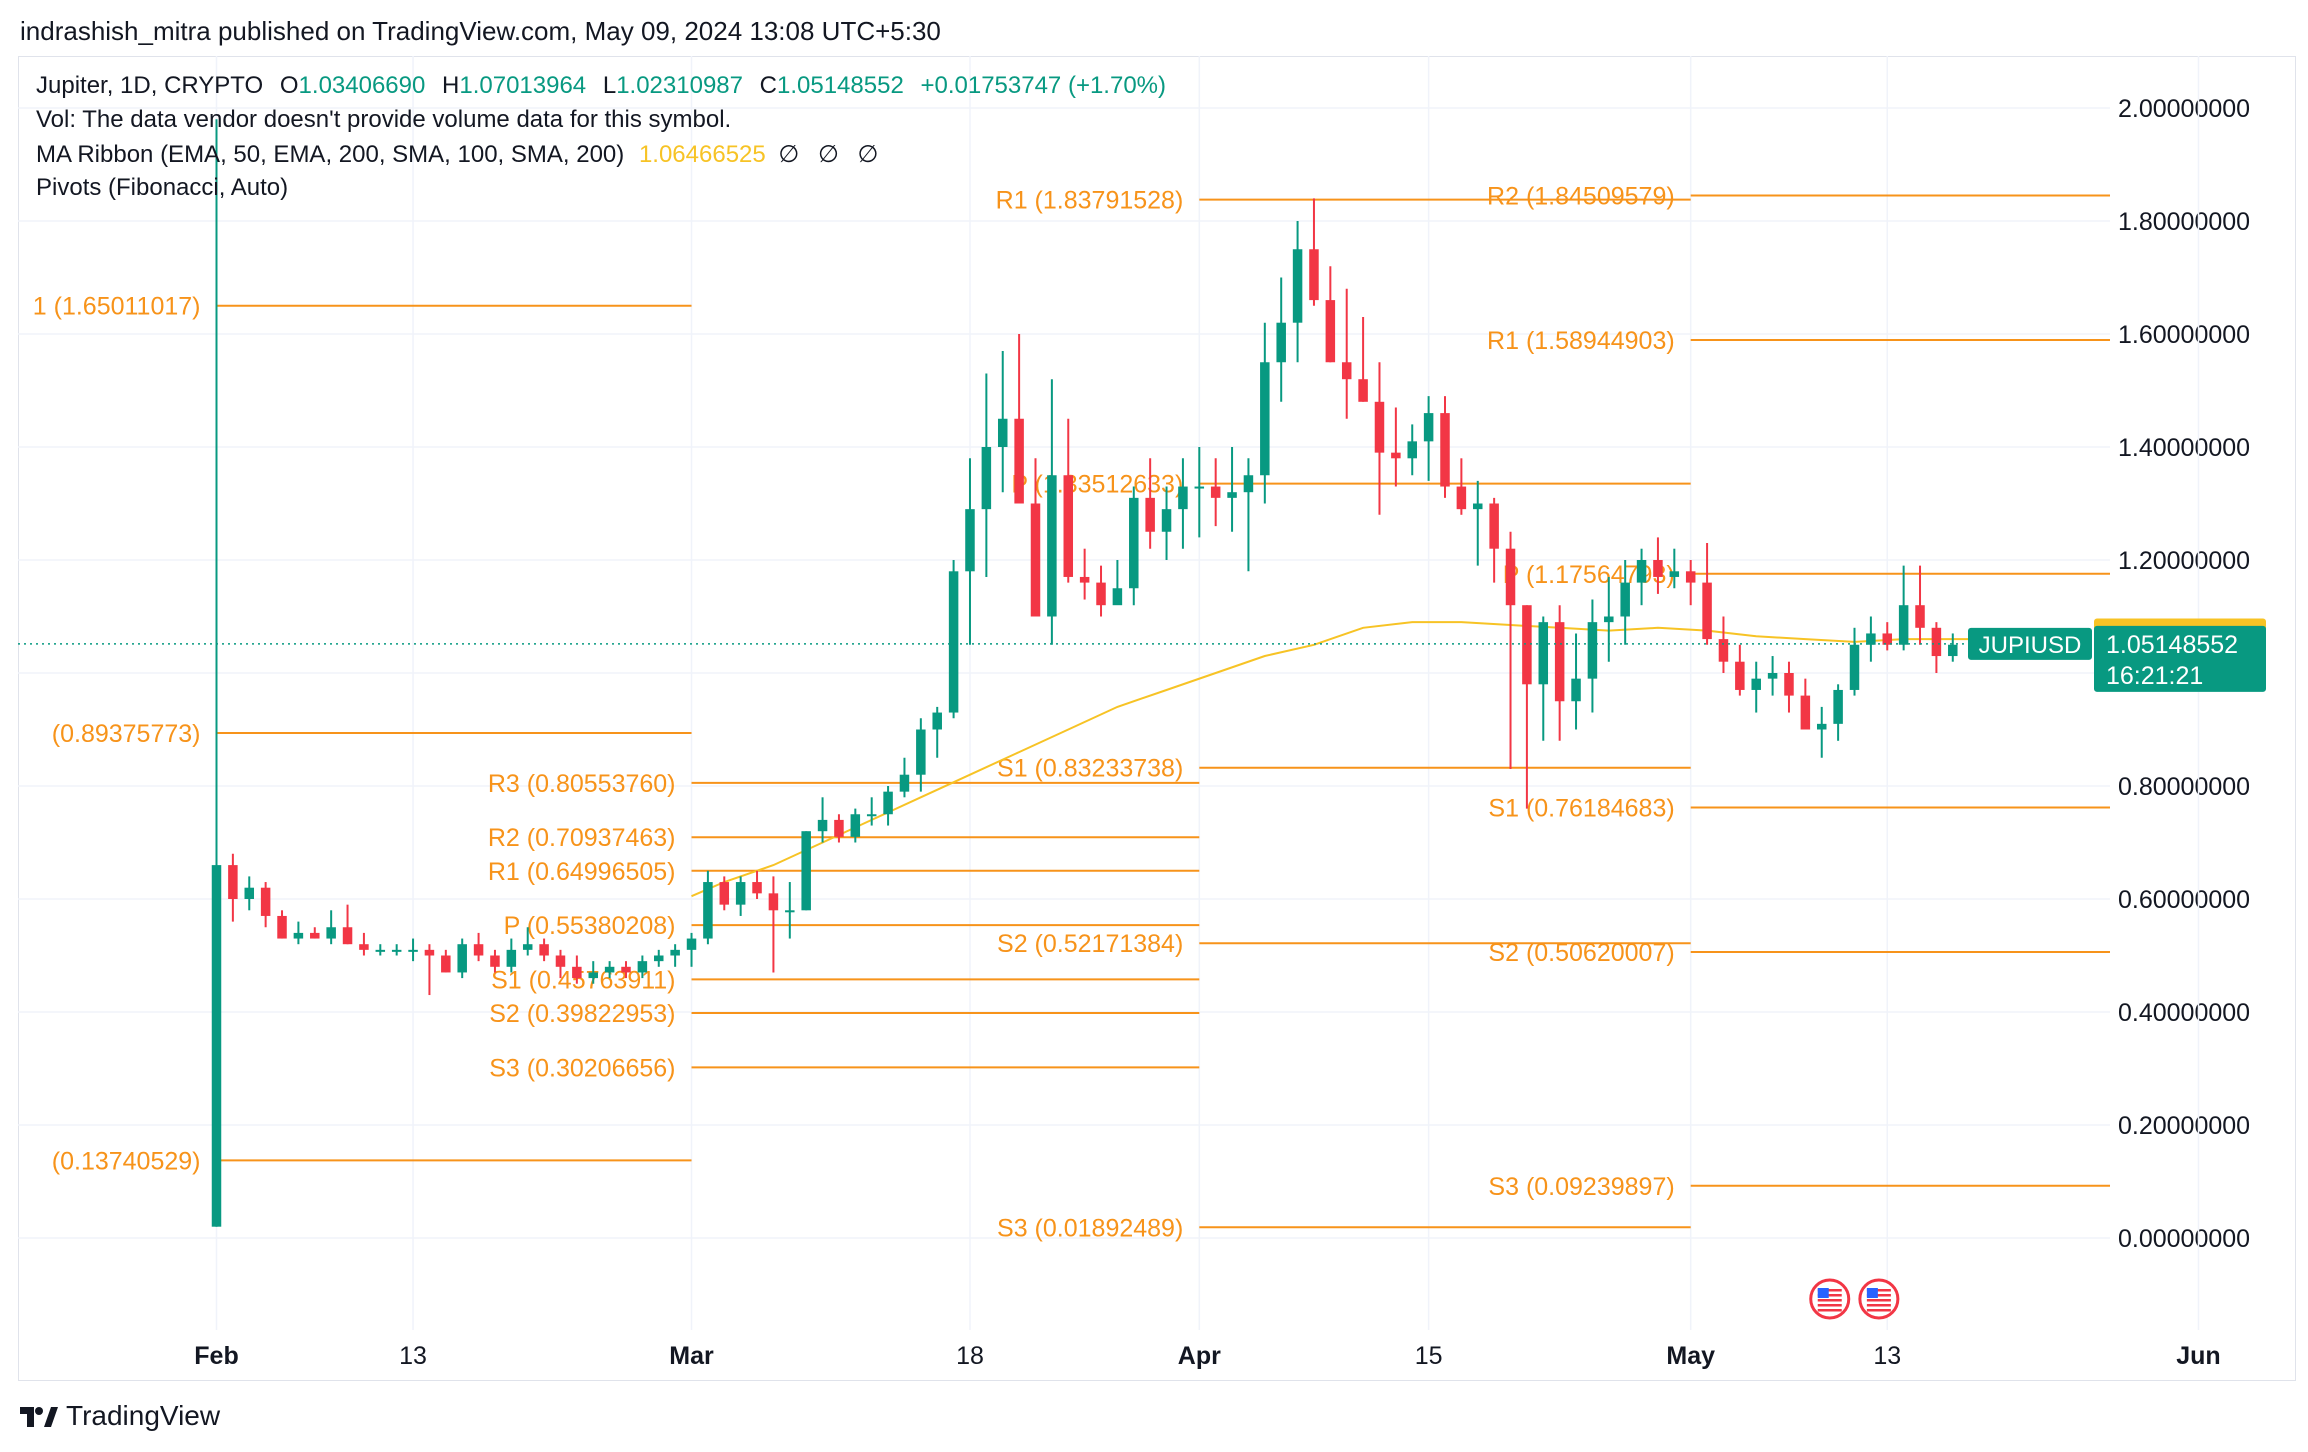 This screenshot has height=1452, width=2308. What do you see at coordinates (609, 85) in the screenshot?
I see `legend-low-label: L` at bounding box center [609, 85].